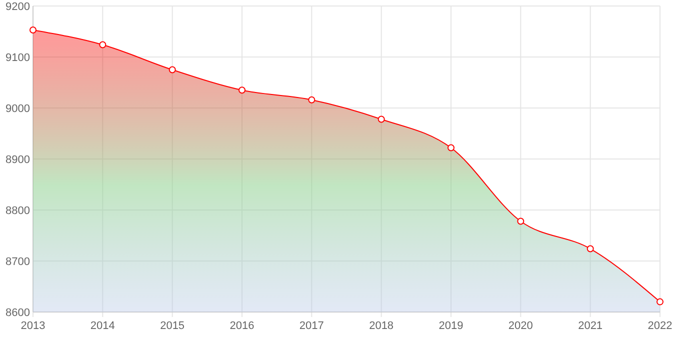 The width and height of the screenshot is (674, 337). What do you see at coordinates (242, 326) in the screenshot?
I see `x-tick-label: 2016` at bounding box center [242, 326].